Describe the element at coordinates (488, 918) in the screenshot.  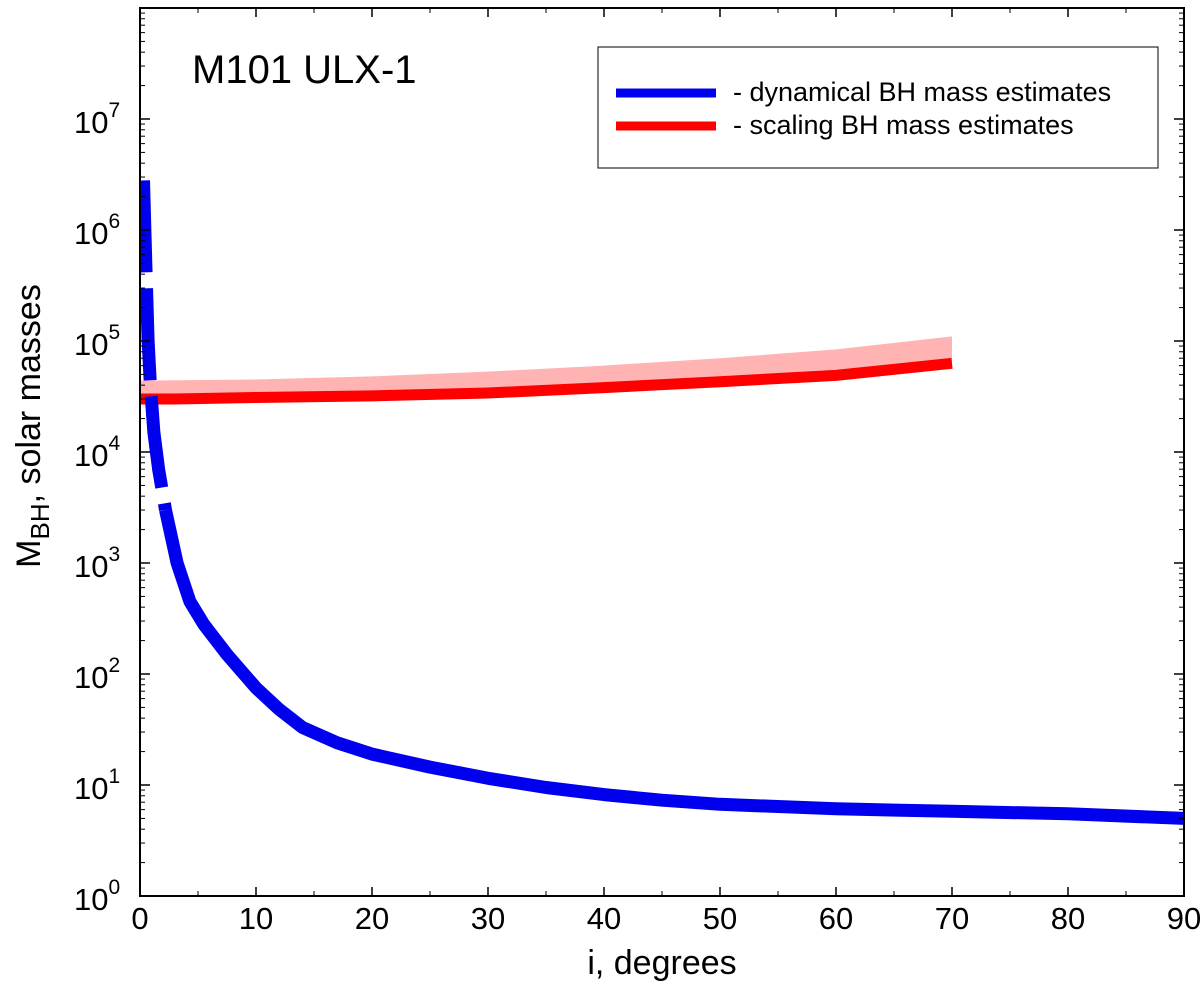
I see `x-tick-label: 30` at that location.